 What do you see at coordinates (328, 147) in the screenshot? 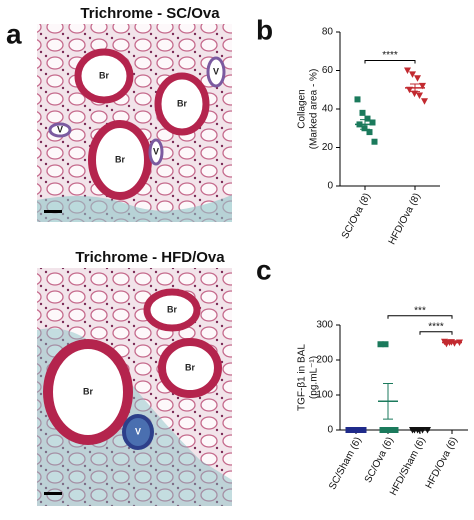
I see `y-tick-label: 20` at bounding box center [328, 147].